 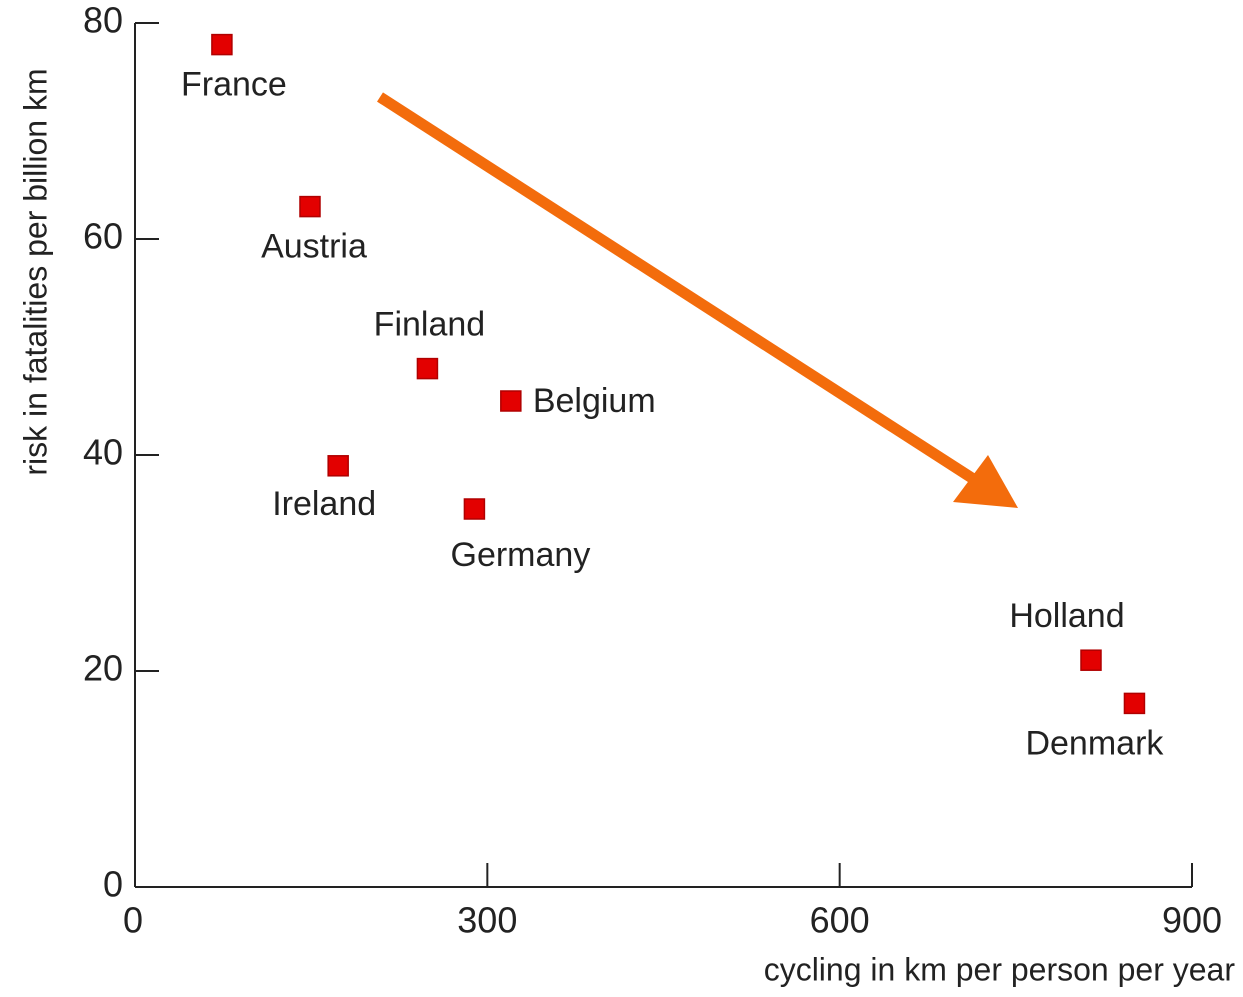 I want to click on point-label: Ireland, so click(x=324, y=504).